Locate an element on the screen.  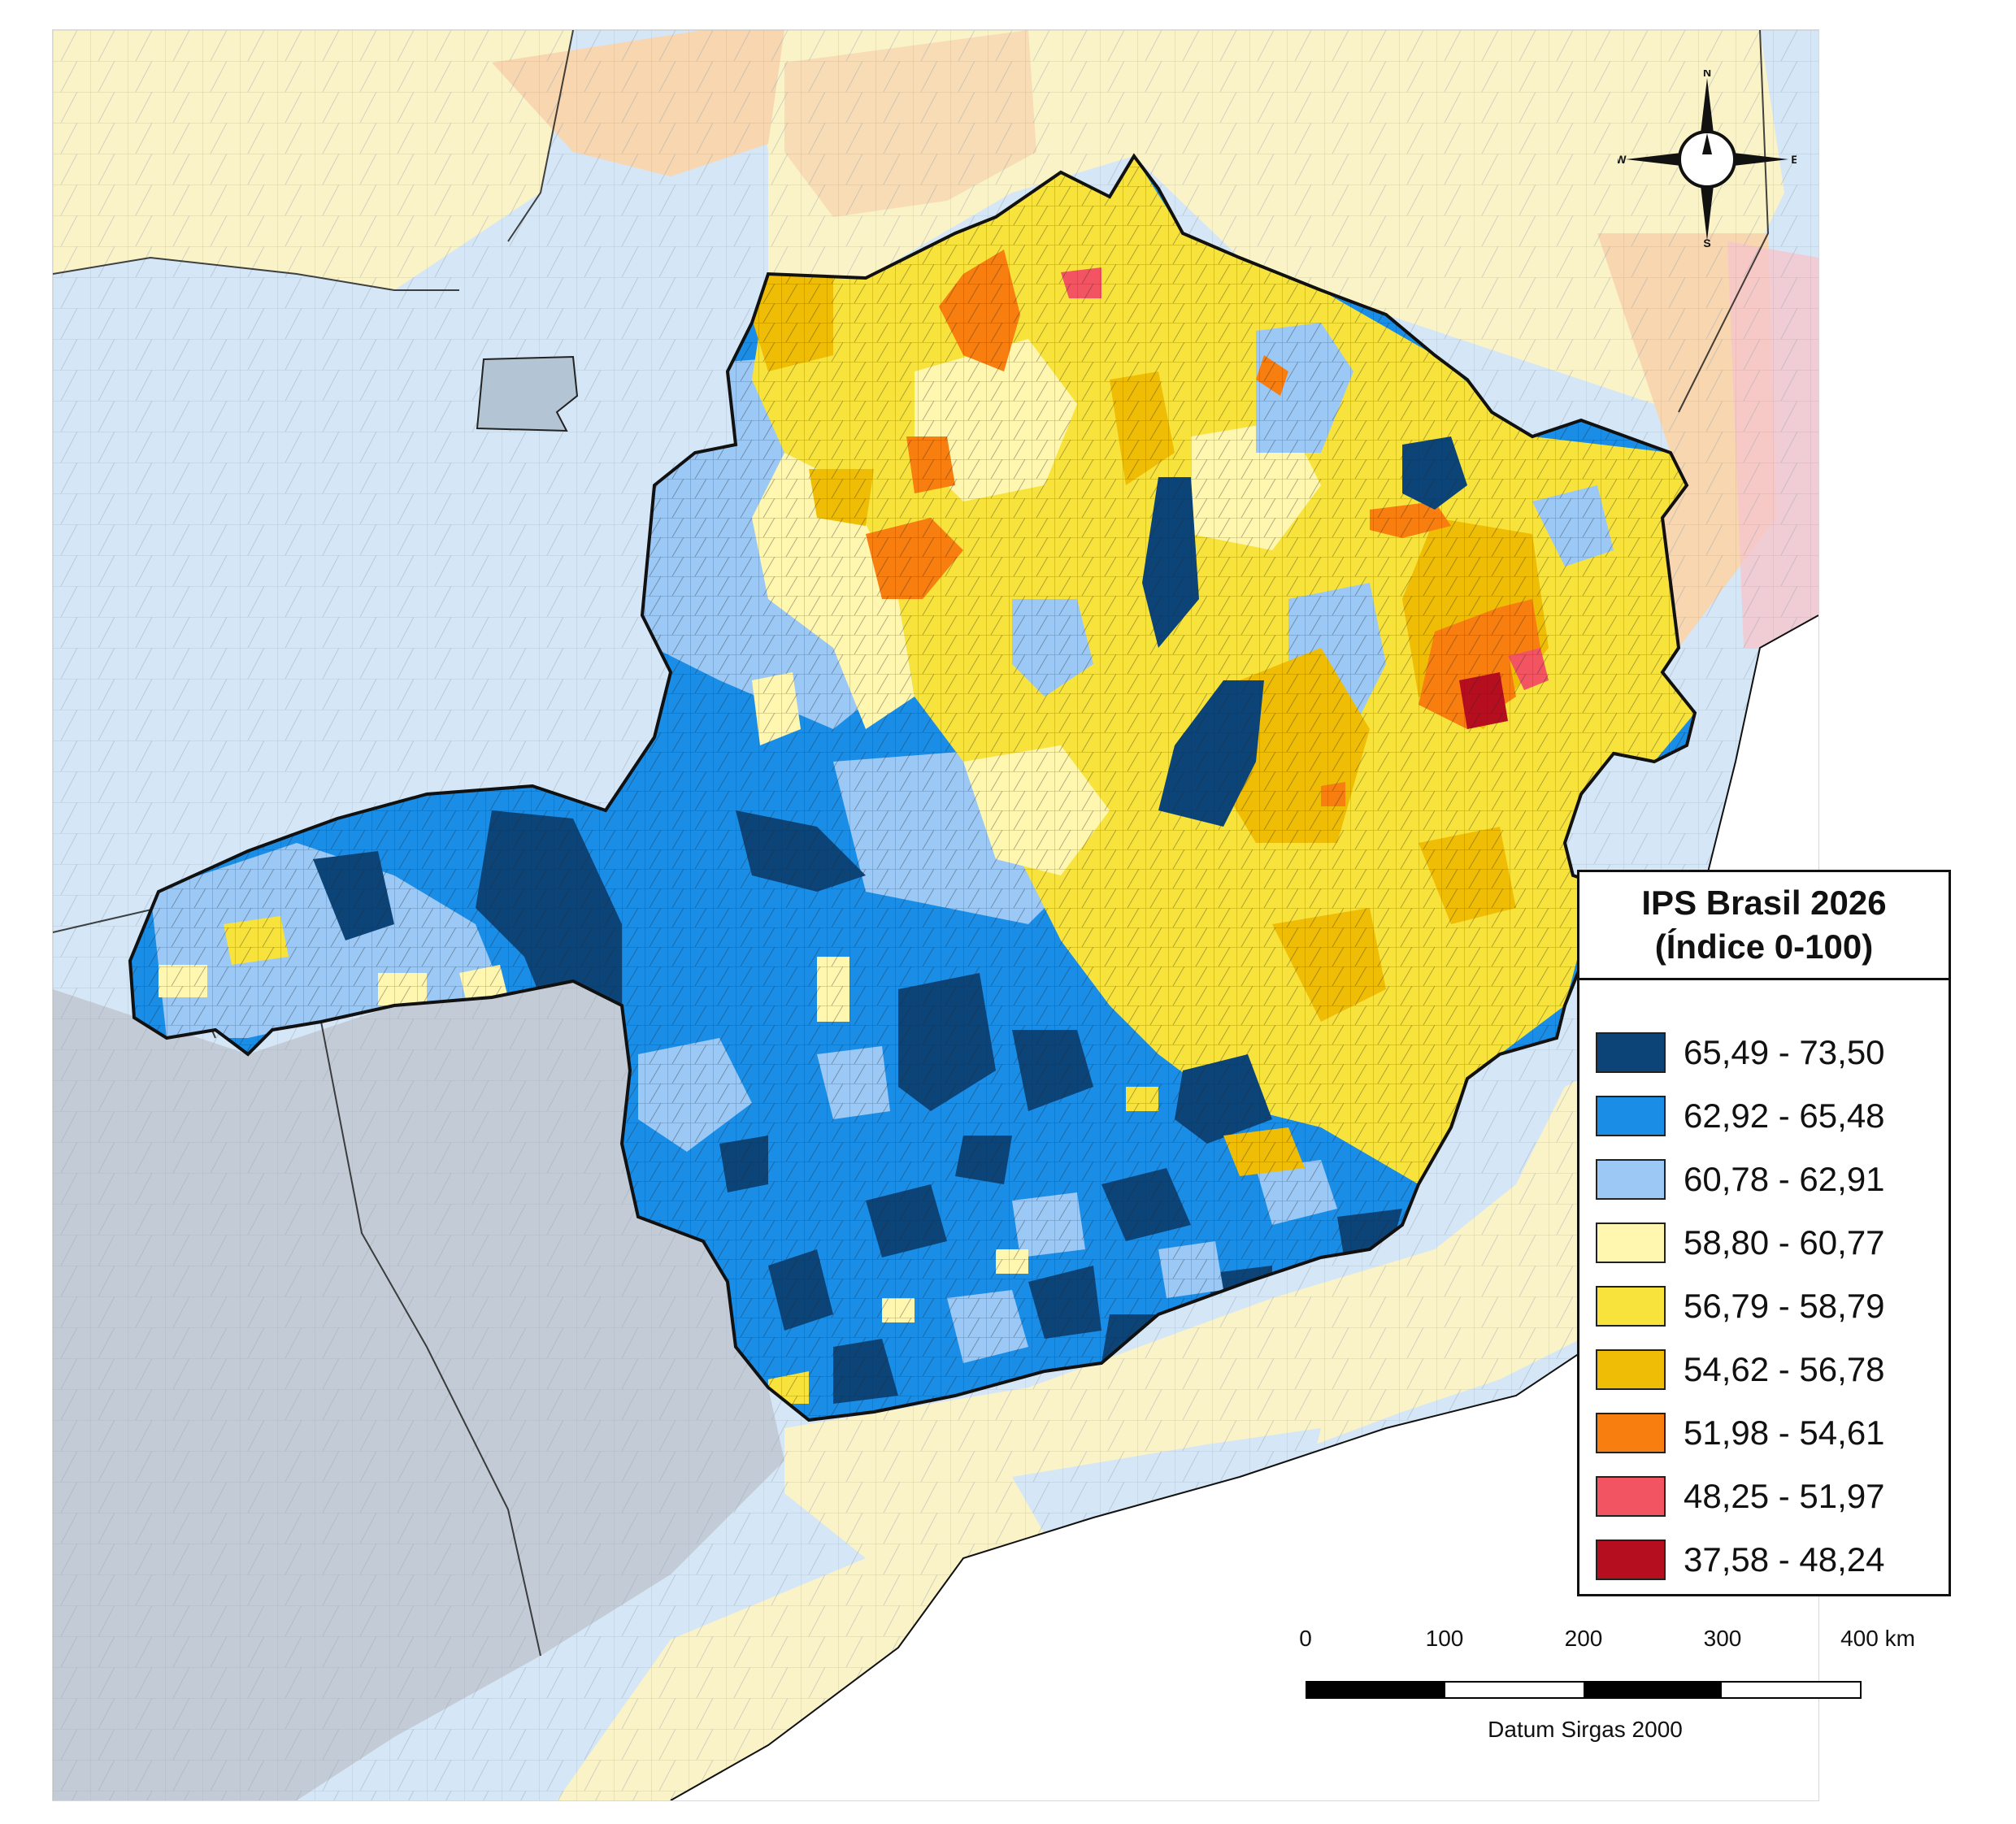
legend-item: 48,25 - 51,97 is located at coordinates (1764, 1496).